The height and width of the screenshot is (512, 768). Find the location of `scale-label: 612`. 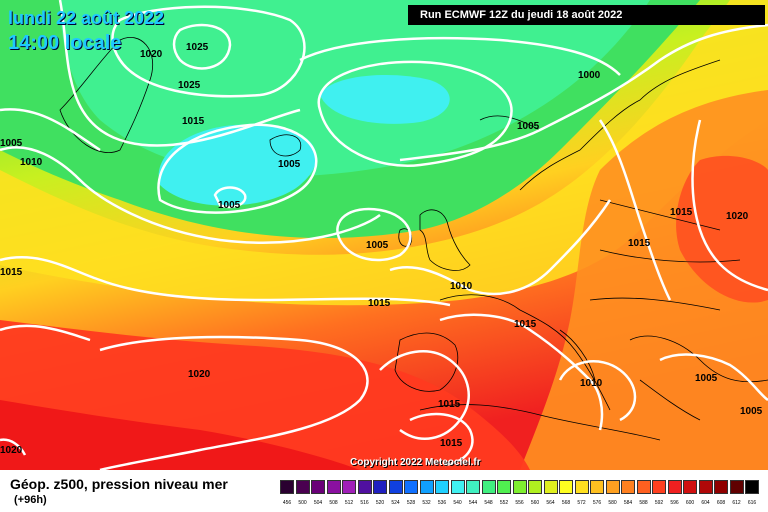

scale-label: 612 is located at coordinates (736, 503).